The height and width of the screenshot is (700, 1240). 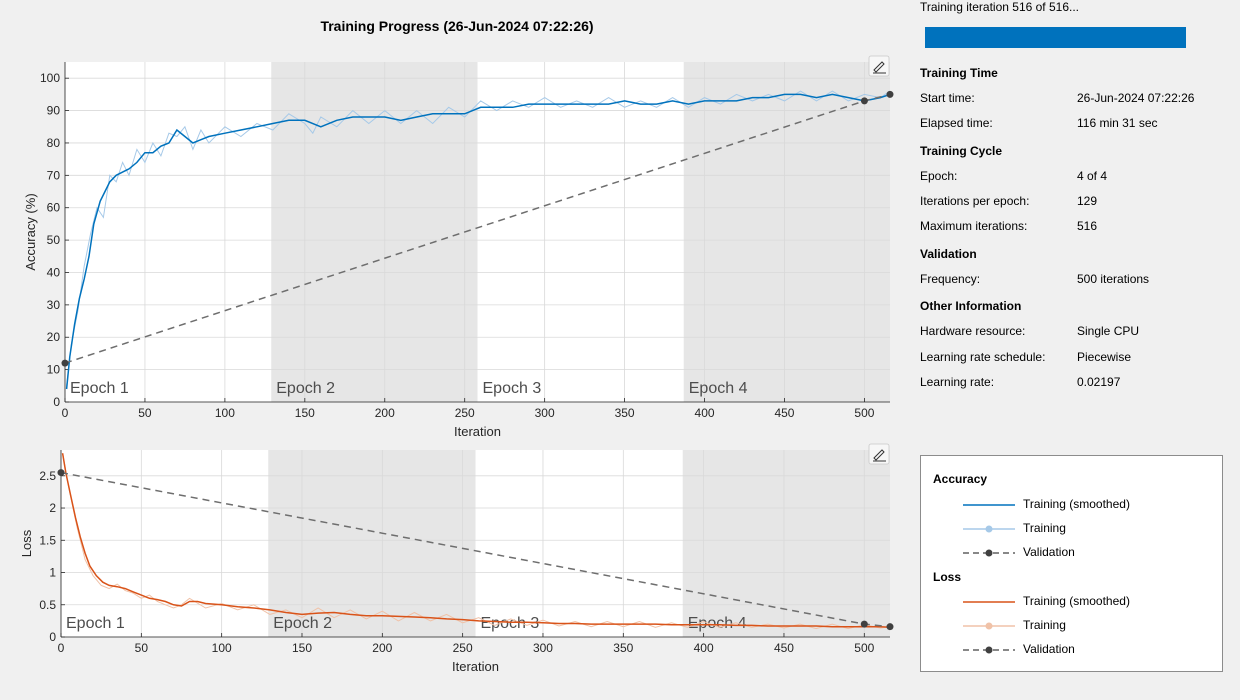 What do you see at coordinates (1099, 382) in the screenshot?
I see `info-value: 0.02197` at bounding box center [1099, 382].